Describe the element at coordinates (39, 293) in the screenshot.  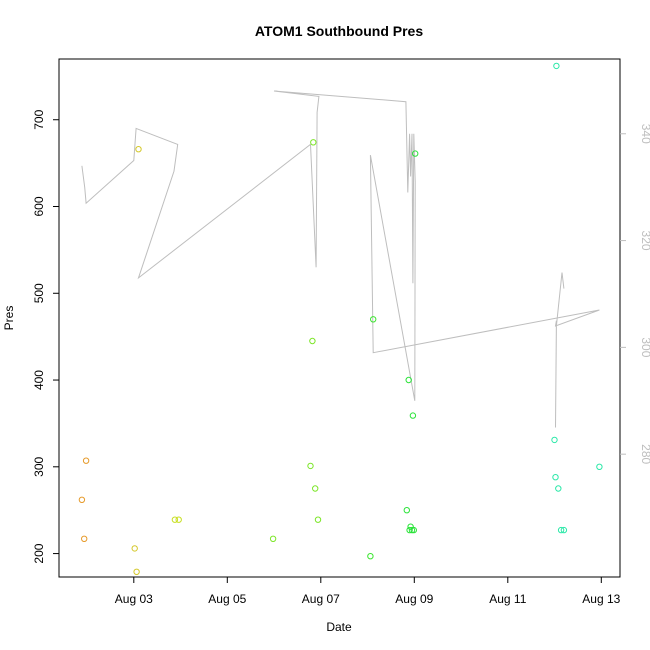
I see `y-left-tick-label: 500` at that location.